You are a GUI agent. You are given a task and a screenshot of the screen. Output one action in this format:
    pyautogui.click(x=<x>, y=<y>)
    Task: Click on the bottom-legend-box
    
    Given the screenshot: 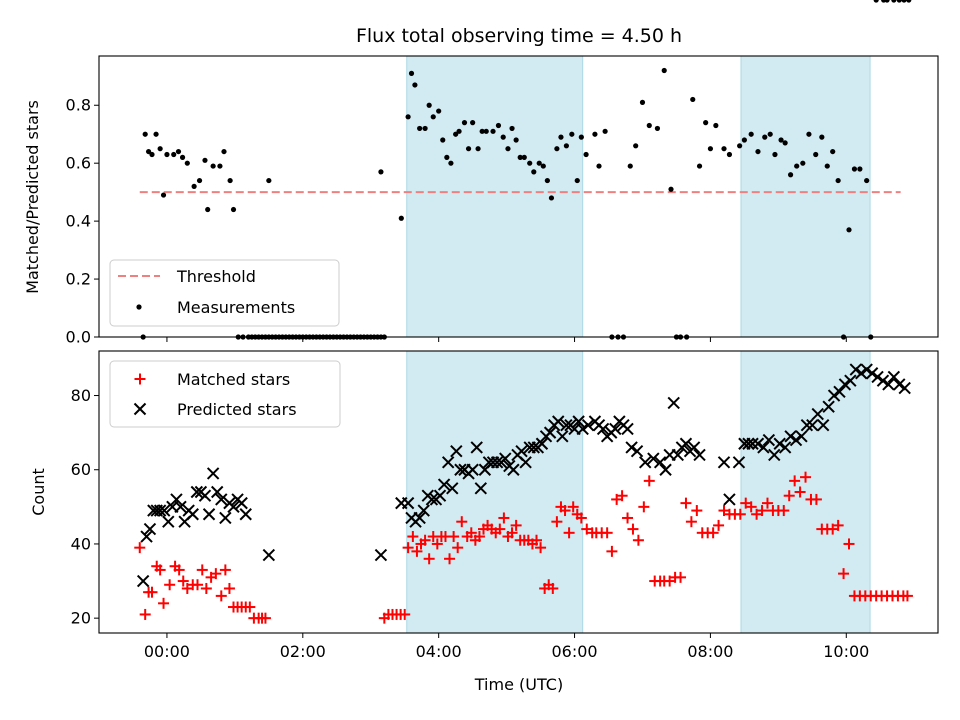 What is the action you would take?
    pyautogui.click(x=225, y=394)
    